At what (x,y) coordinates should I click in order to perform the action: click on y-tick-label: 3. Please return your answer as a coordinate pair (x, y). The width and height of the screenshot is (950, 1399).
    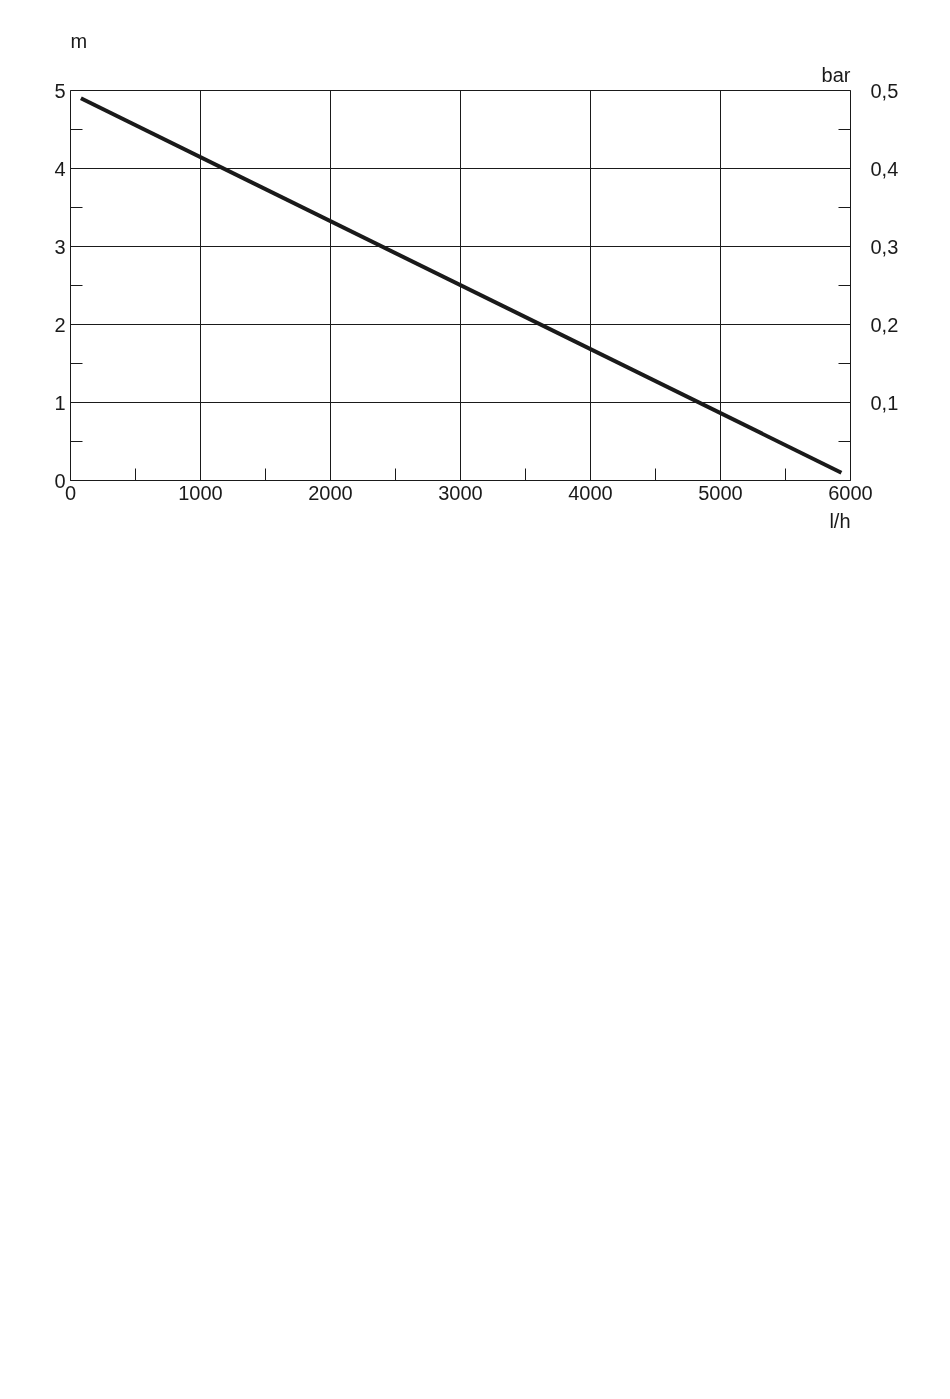
    Looking at the image, I should click on (60, 246).